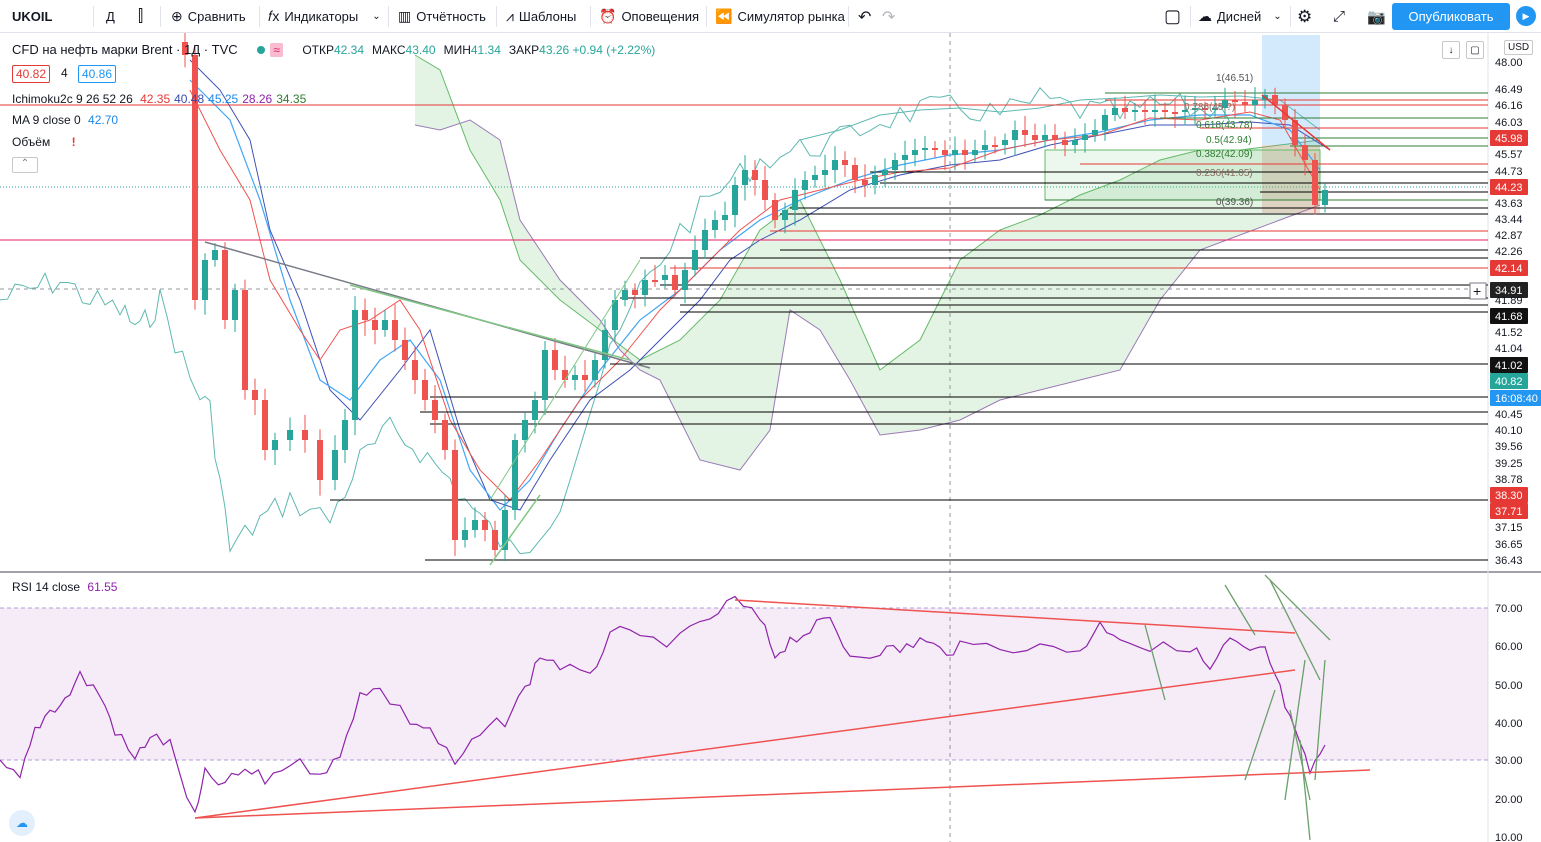 The image size is (1541, 842). Describe the element at coordinates (1509, 366) in the screenshot. I see `price-tick: 41.02` at that location.